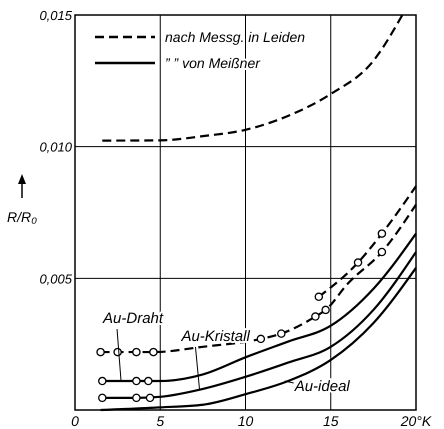 The image size is (444, 429). I want to click on x-tick-label: 5, so click(160, 421).